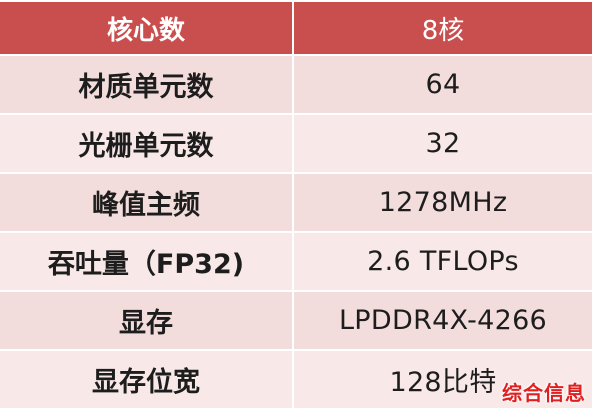  Describe the element at coordinates (444, 380) in the screenshot. I see `row-value-memory-bus-width: 128比特` at that location.